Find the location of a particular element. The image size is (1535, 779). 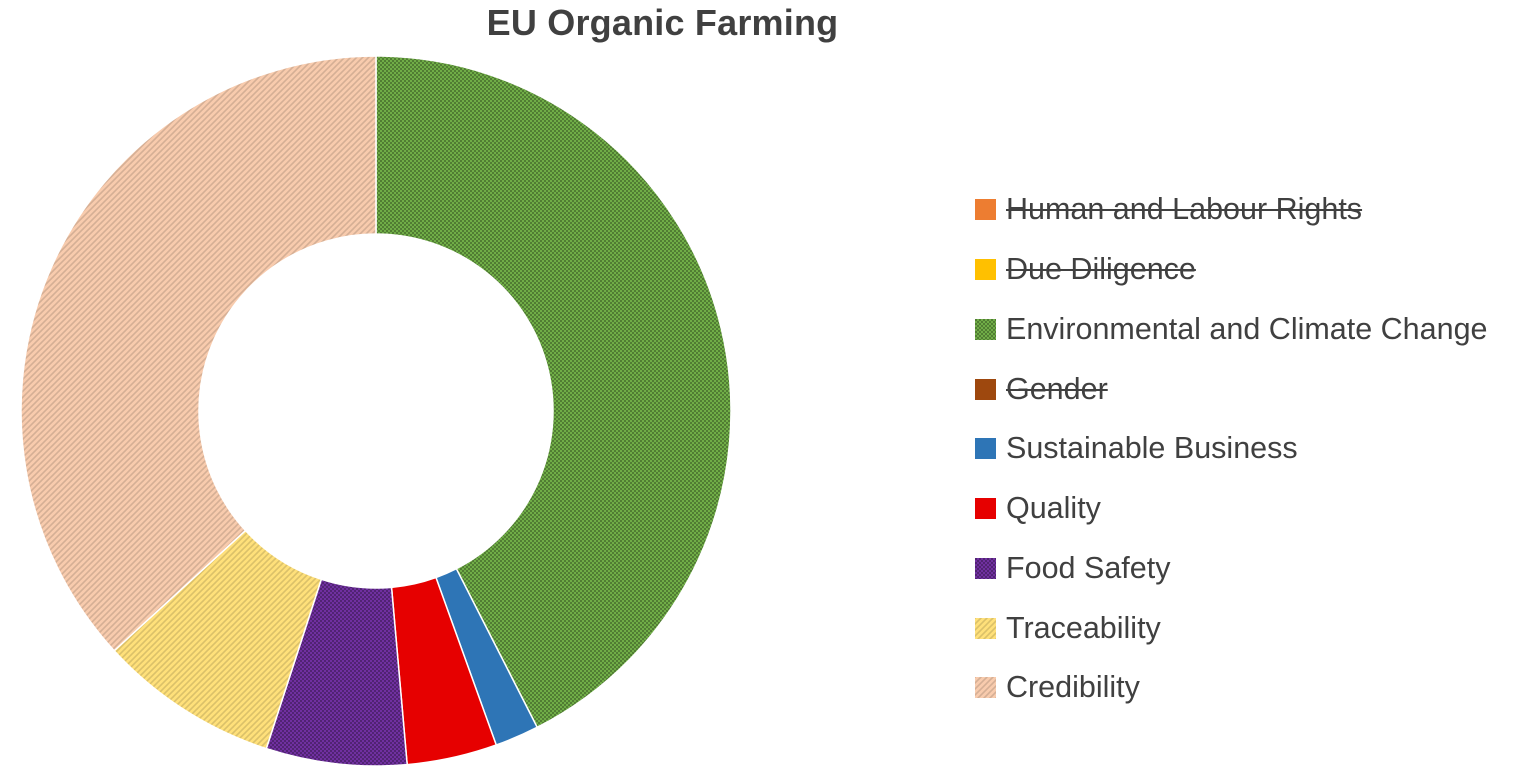

legend-item-food-safety: Food Safety is located at coordinates (1253, 569).